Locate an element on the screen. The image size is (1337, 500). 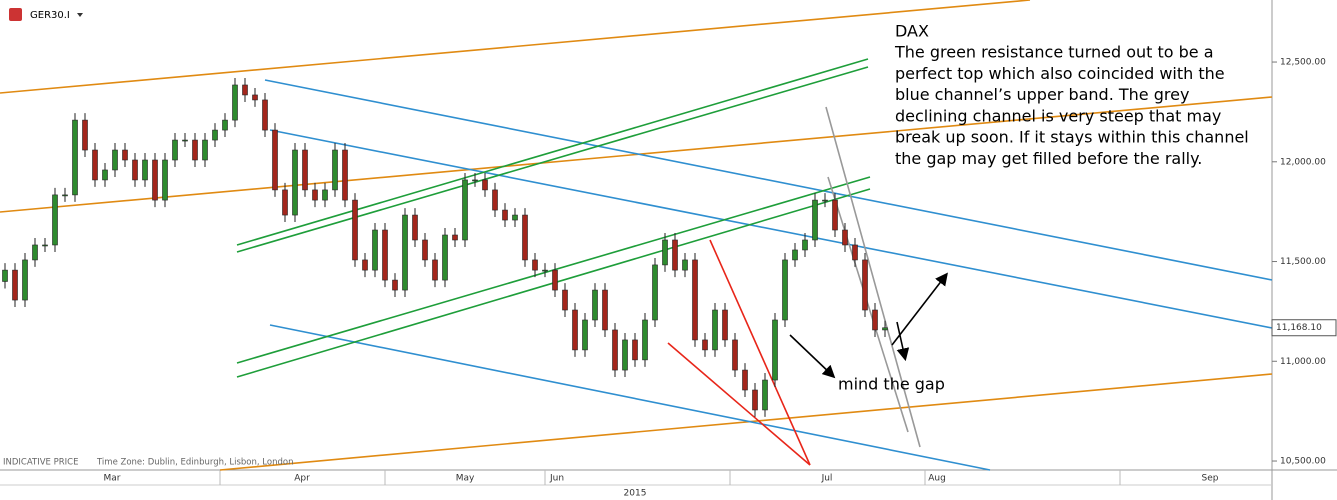
annotation-line: declining channel is very steep that may is located at coordinates (1058, 115).